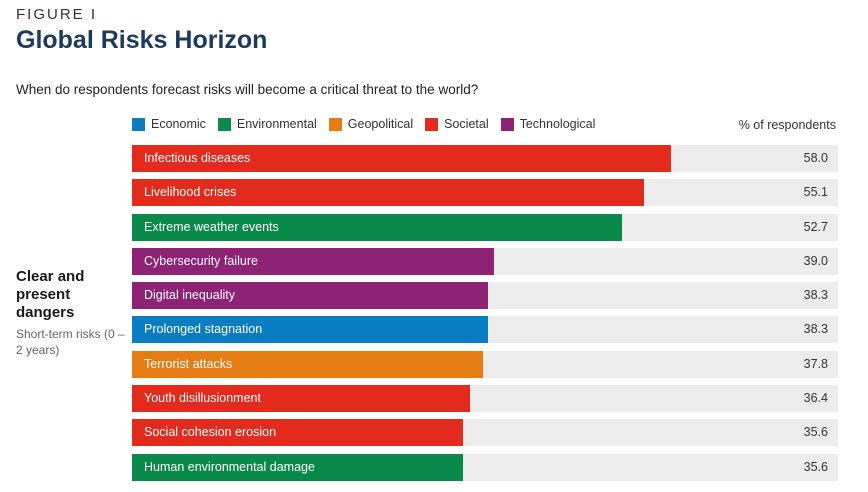 The image size is (868, 492). What do you see at coordinates (815, 363) in the screenshot?
I see `bar-value: 37.8` at bounding box center [815, 363].